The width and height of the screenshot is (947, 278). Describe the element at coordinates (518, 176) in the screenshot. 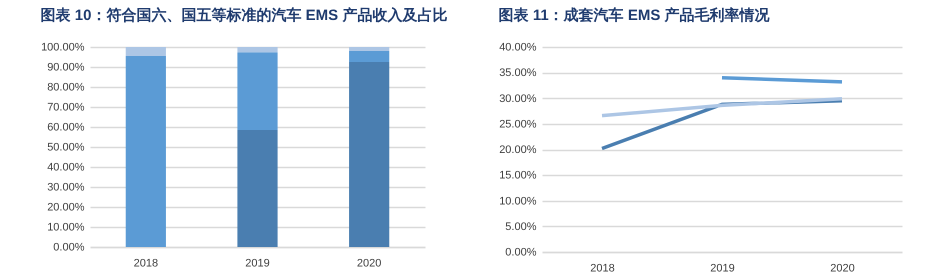

I see `y-tick-label: 15.00%` at that location.